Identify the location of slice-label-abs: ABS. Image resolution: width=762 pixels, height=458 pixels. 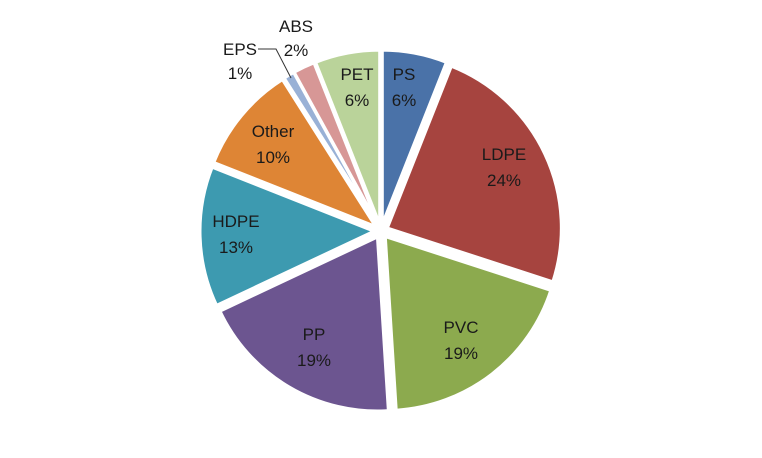
(296, 26).